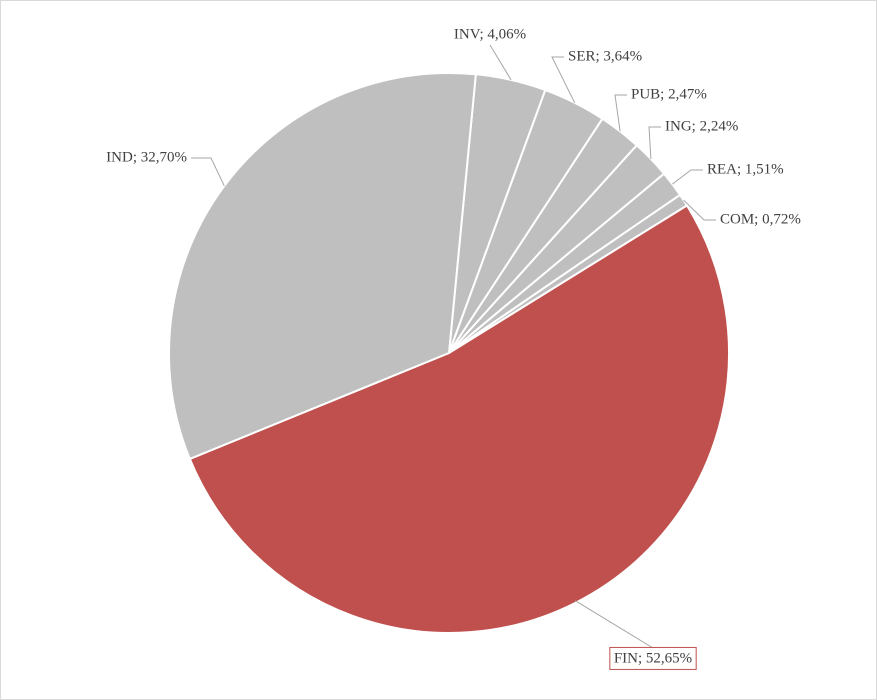 This screenshot has width=877, height=700. What do you see at coordinates (701, 126) in the screenshot?
I see `data-label: ING; 2,24%` at bounding box center [701, 126].